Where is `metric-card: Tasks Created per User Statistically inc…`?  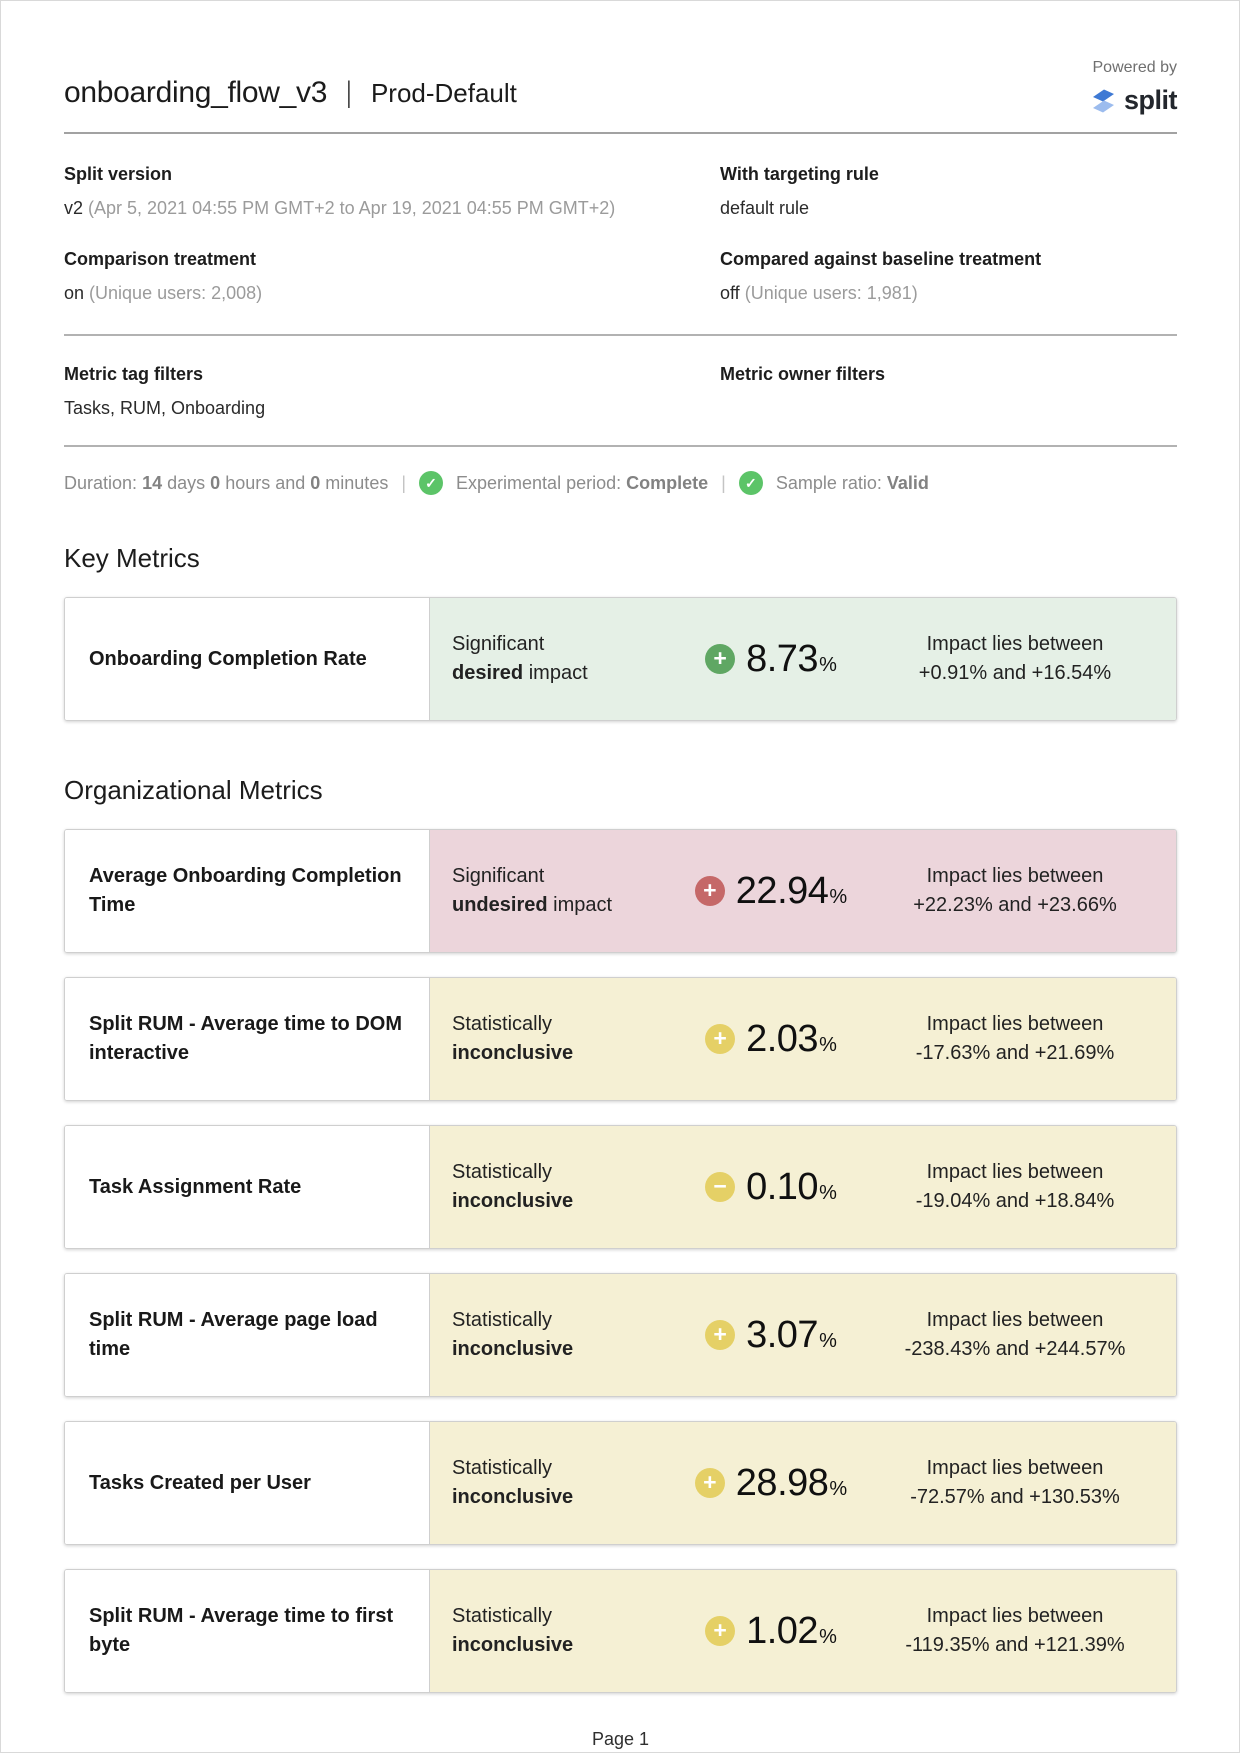
metric-card: Tasks Created per User Statistically inc… is located at coordinates (620, 1483).